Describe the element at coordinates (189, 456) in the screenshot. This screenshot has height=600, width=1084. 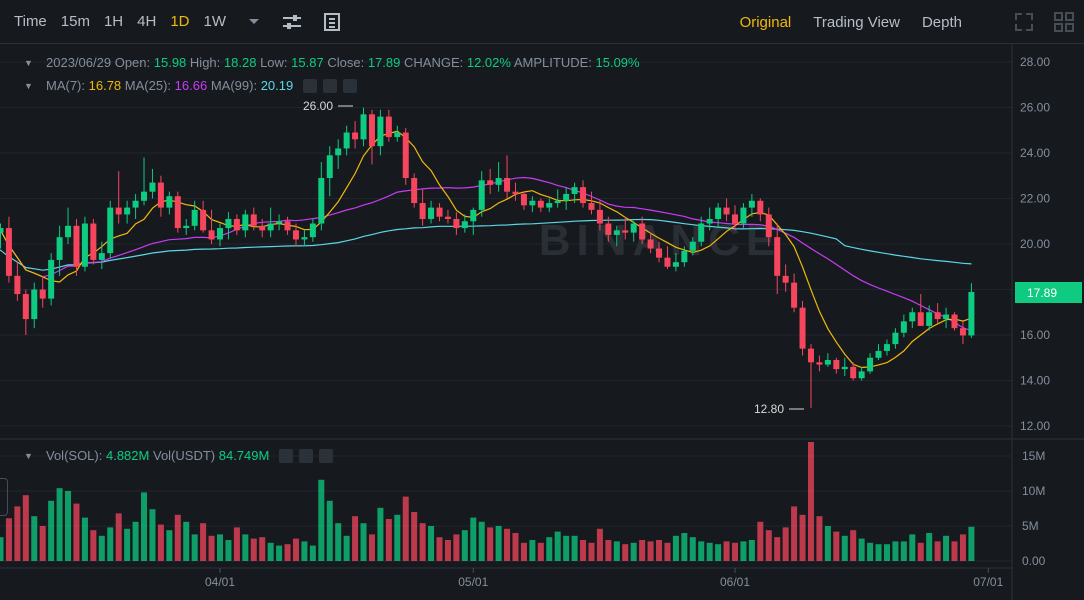
I see `volume-info: Vol(SOL): 4.882M Vol(USDT) 84.749M` at that location.